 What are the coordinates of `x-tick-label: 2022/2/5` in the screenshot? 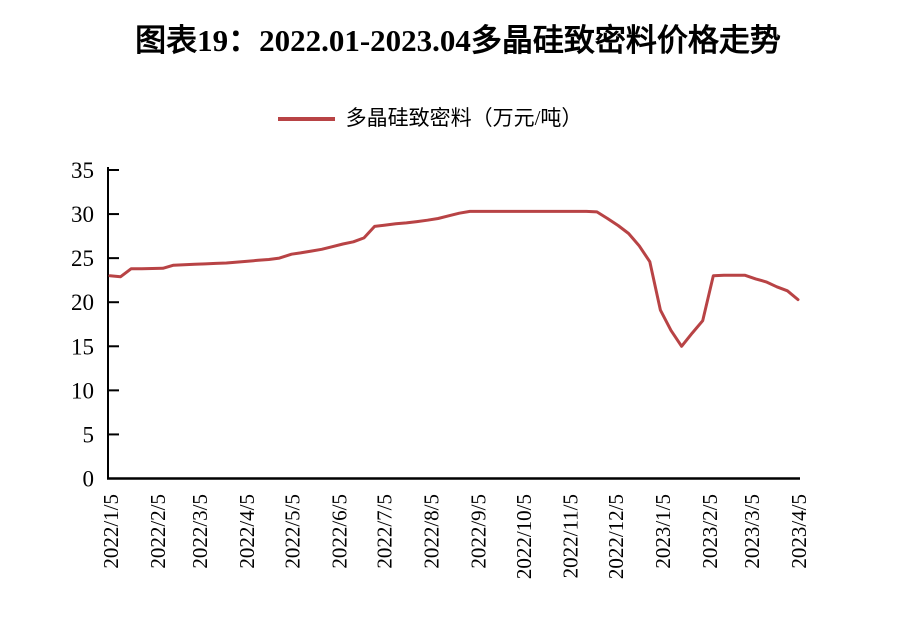 It's located at (158, 531).